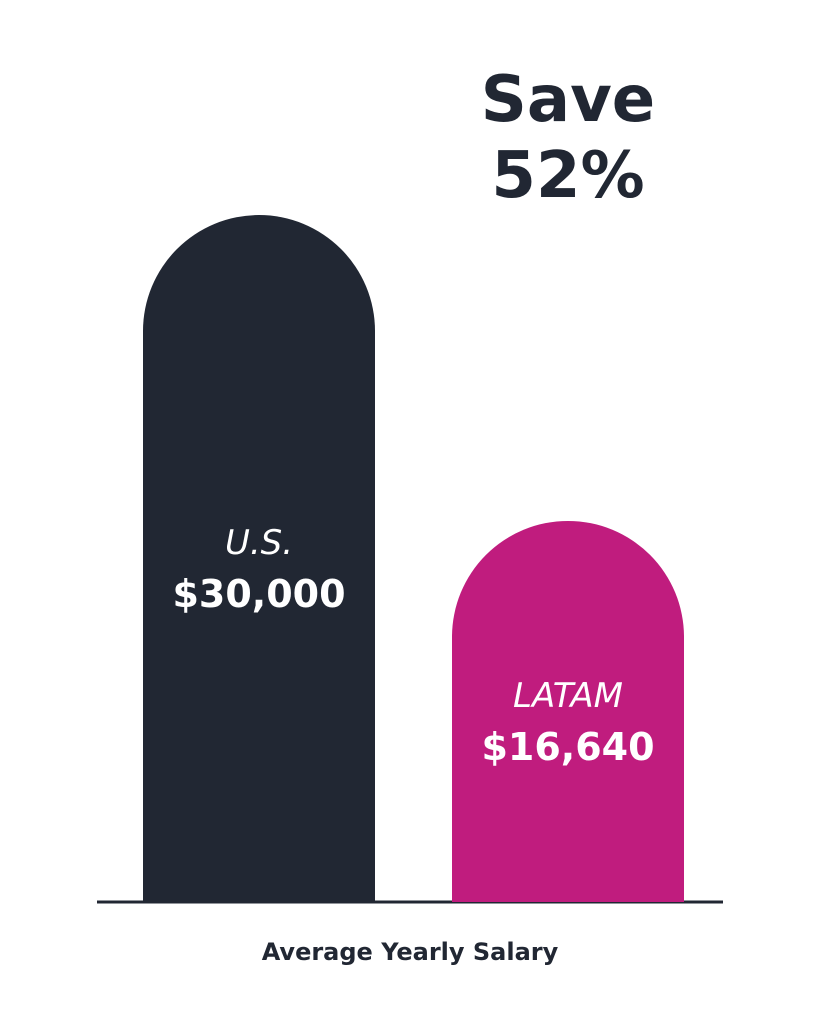 This screenshot has height=1024, width=819. Describe the element at coordinates (568, 696) in the screenshot. I see `category-label: LATAM` at that location.